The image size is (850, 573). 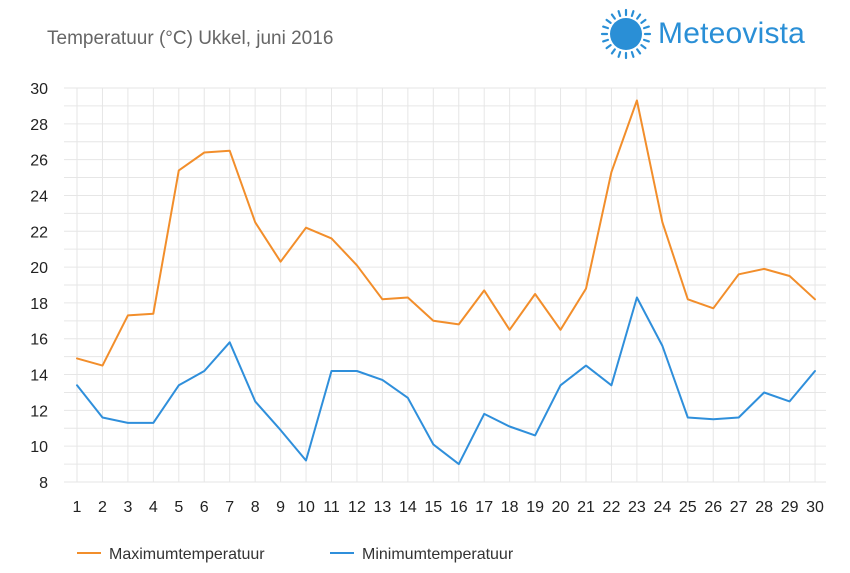 What do you see at coordinates (295, 554) in the screenshot?
I see `legend: Maximumtemperatuur Minimumtemperatuur` at bounding box center [295, 554].